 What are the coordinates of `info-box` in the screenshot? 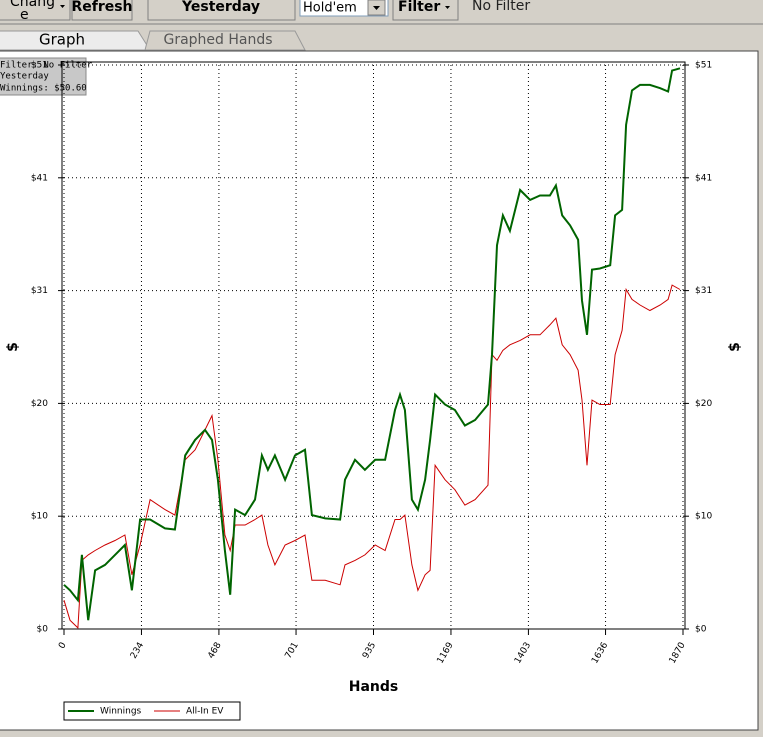 It's located at (43, 76).